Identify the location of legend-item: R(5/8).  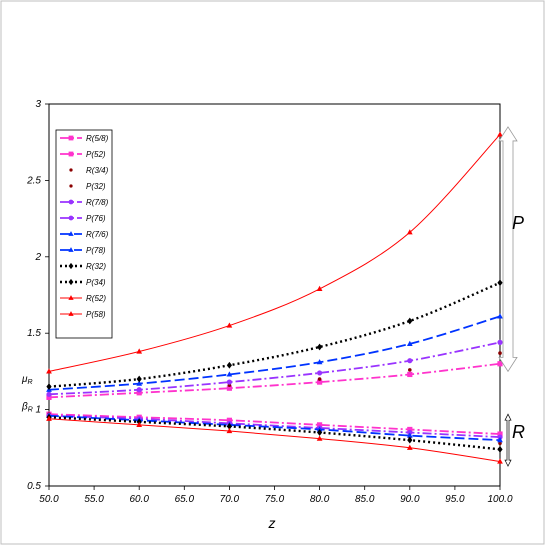
(84, 138).